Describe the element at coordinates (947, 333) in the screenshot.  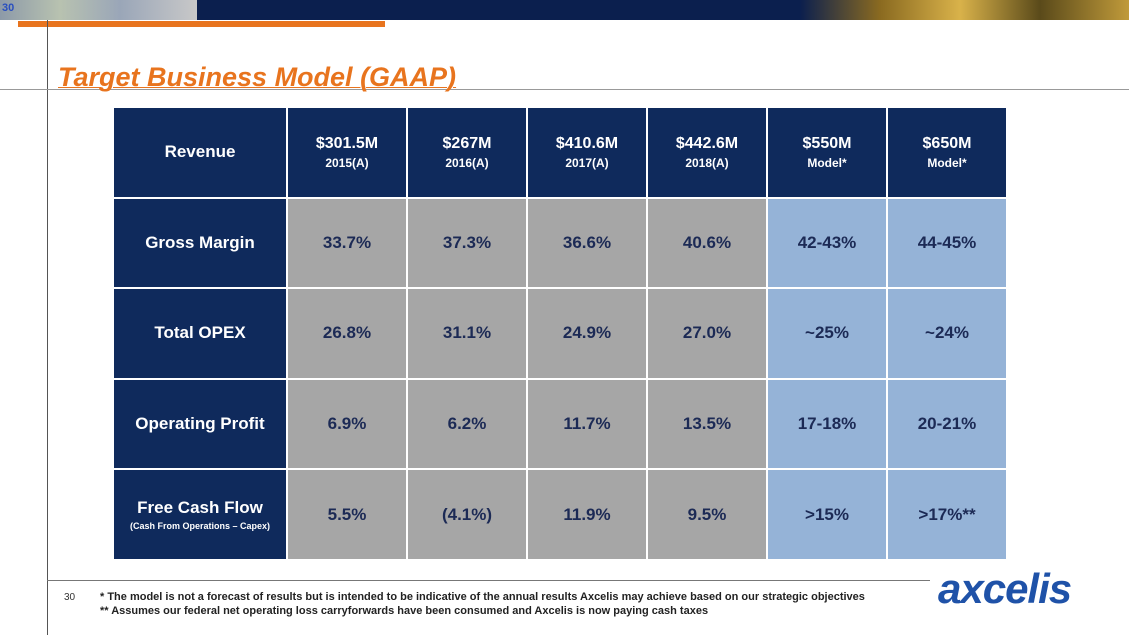
I see `table-cell: ~24%` at that location.